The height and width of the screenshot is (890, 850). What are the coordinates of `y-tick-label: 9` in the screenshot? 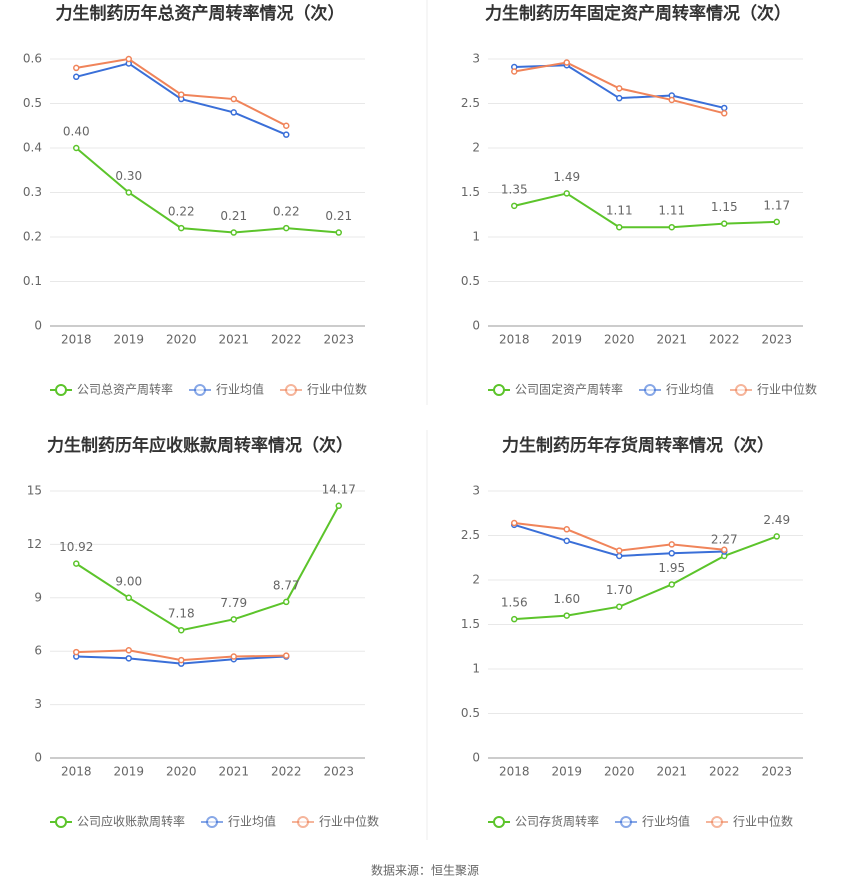 It's located at (38, 597).